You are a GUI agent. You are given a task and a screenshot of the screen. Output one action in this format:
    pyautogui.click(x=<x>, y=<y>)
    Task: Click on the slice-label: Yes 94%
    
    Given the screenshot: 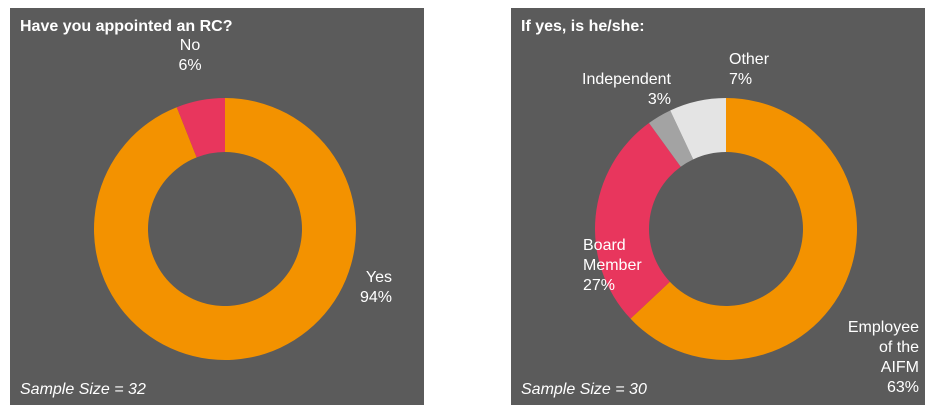 What is the action you would take?
    pyautogui.click(x=366, y=288)
    